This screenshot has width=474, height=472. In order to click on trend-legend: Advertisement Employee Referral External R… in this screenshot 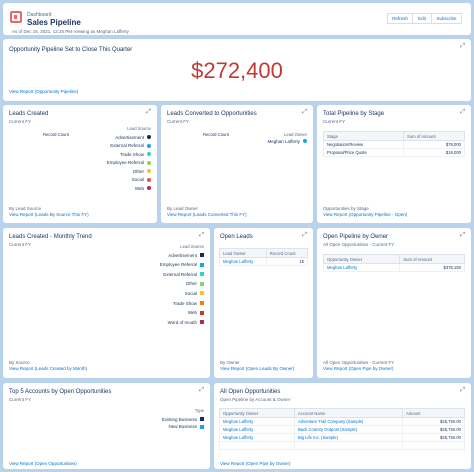, I will do `click(169, 292)`.